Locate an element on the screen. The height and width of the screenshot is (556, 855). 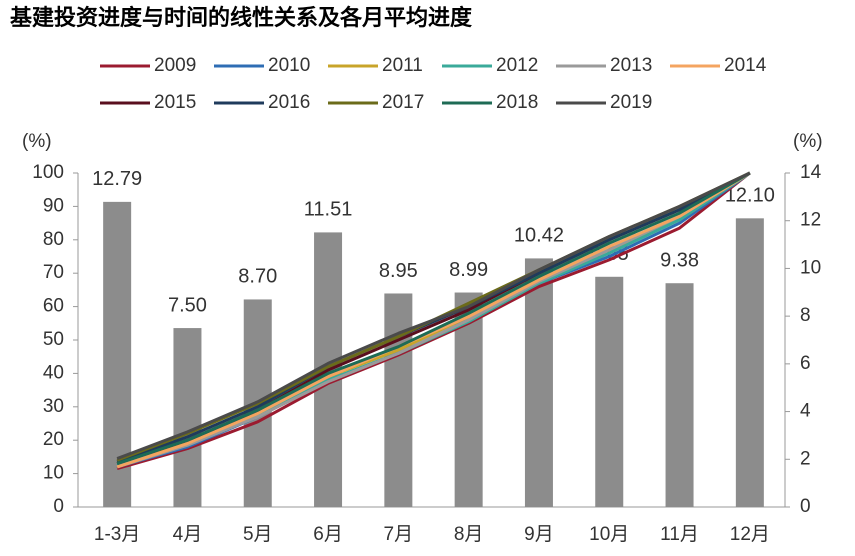
data-label: 12.79 is located at coordinates (117, 179).